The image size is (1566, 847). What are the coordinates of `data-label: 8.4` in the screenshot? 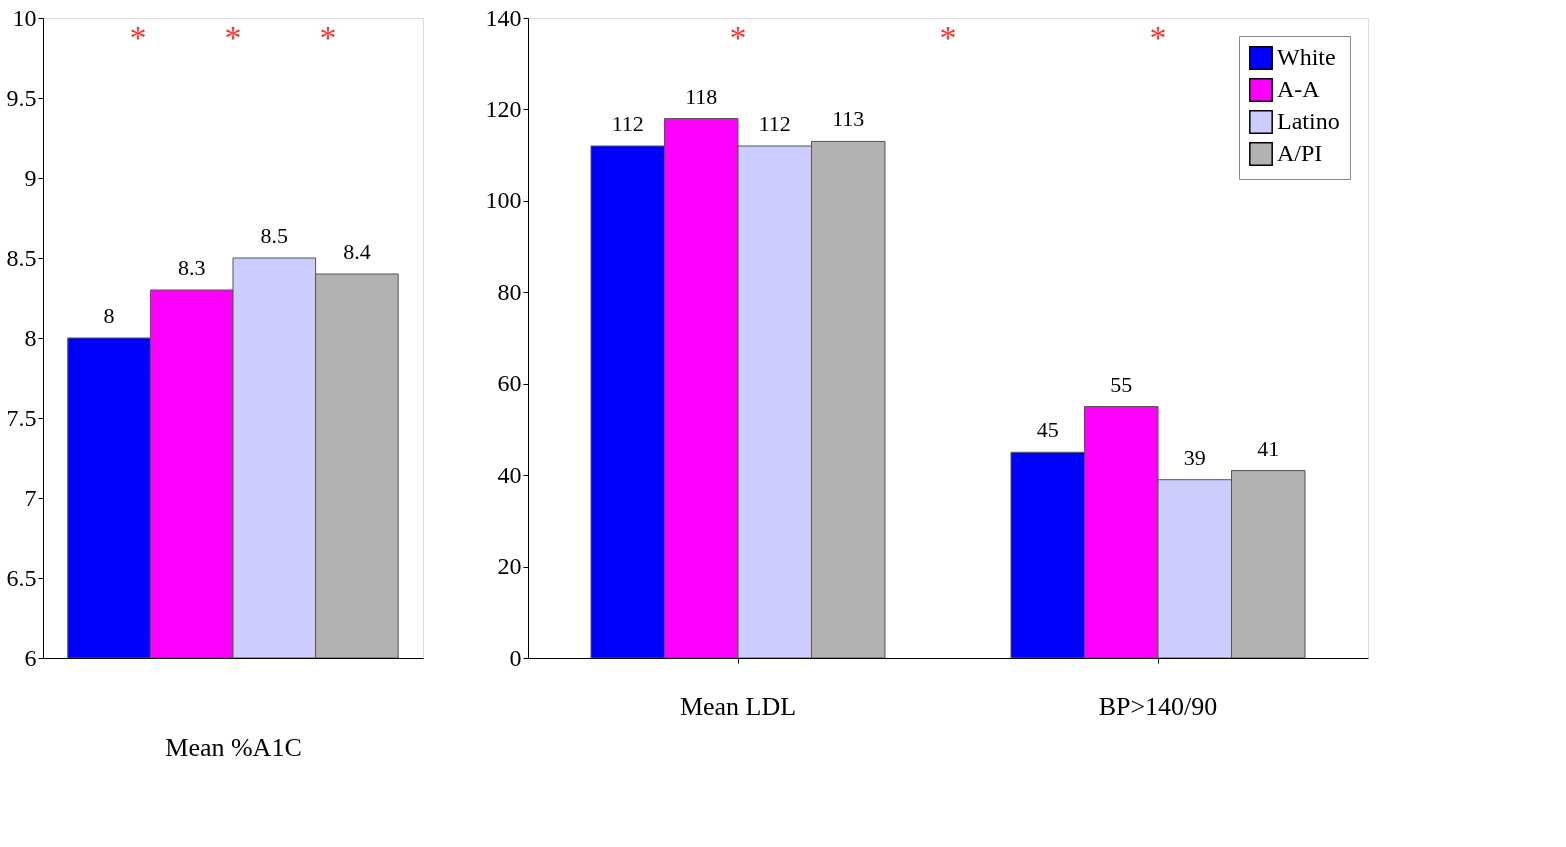 It's located at (357, 251).